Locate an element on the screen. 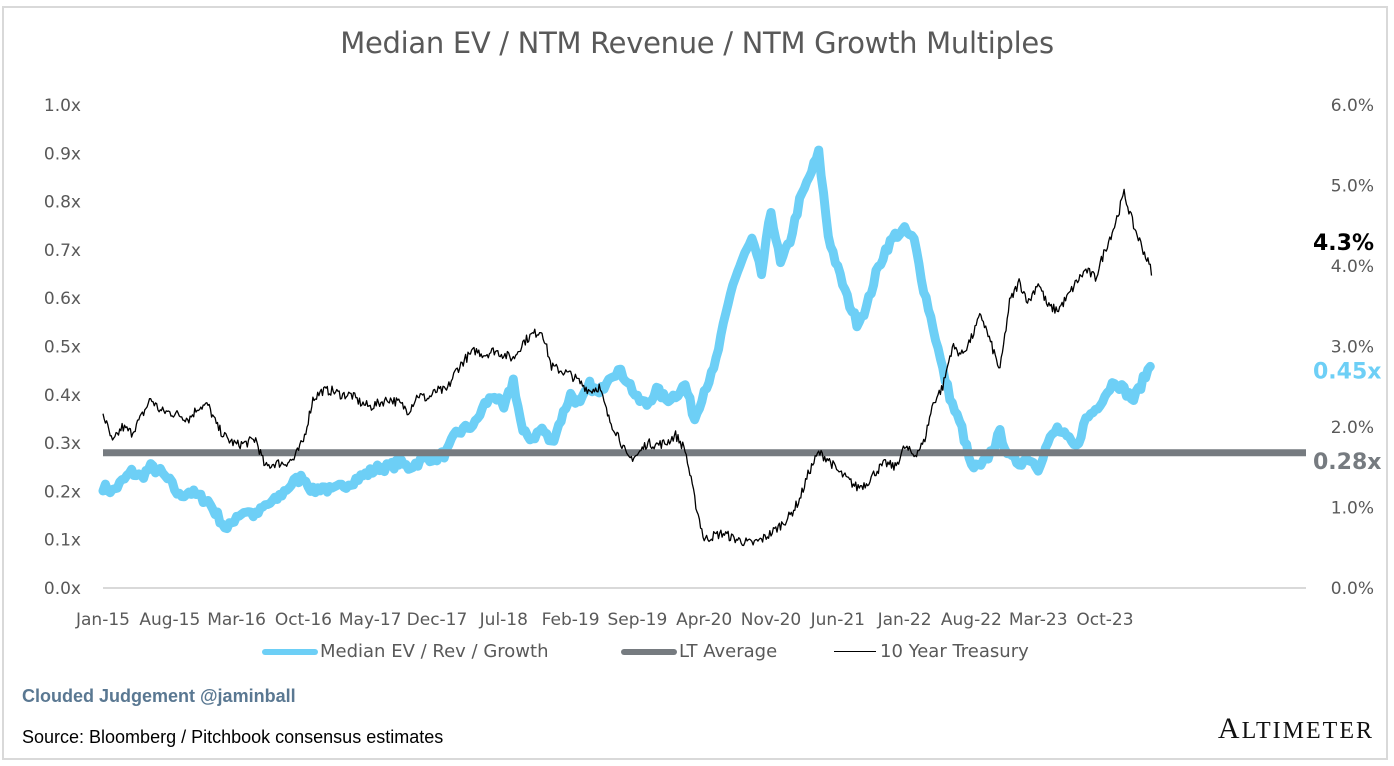  right-axis-ticks: 0.0% 1.0% 2.0% 3.0% 4.0% 5.0% 6.0% is located at coordinates (1352, 347).